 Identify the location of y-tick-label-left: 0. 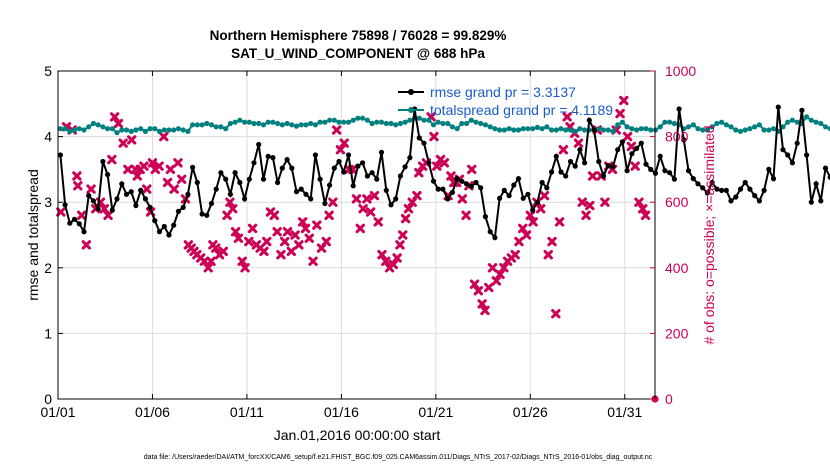
(48, 399).